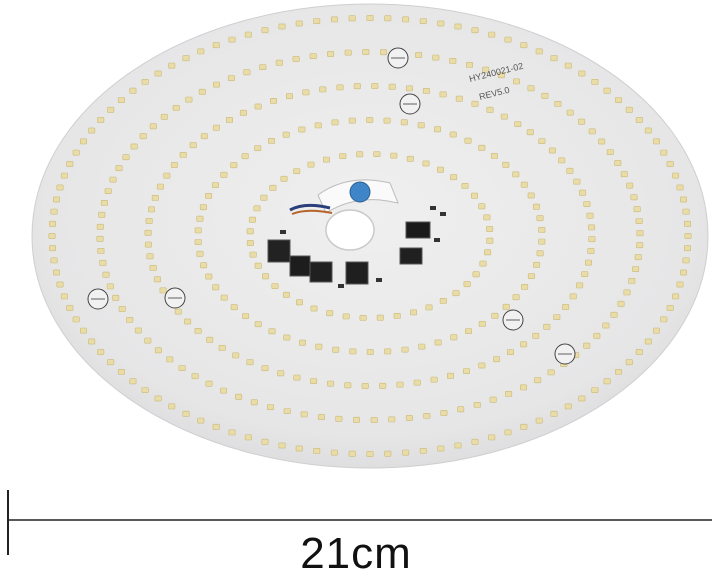  Describe the element at coordinates (433, 208) in the screenshot. I see `resistor` at that location.